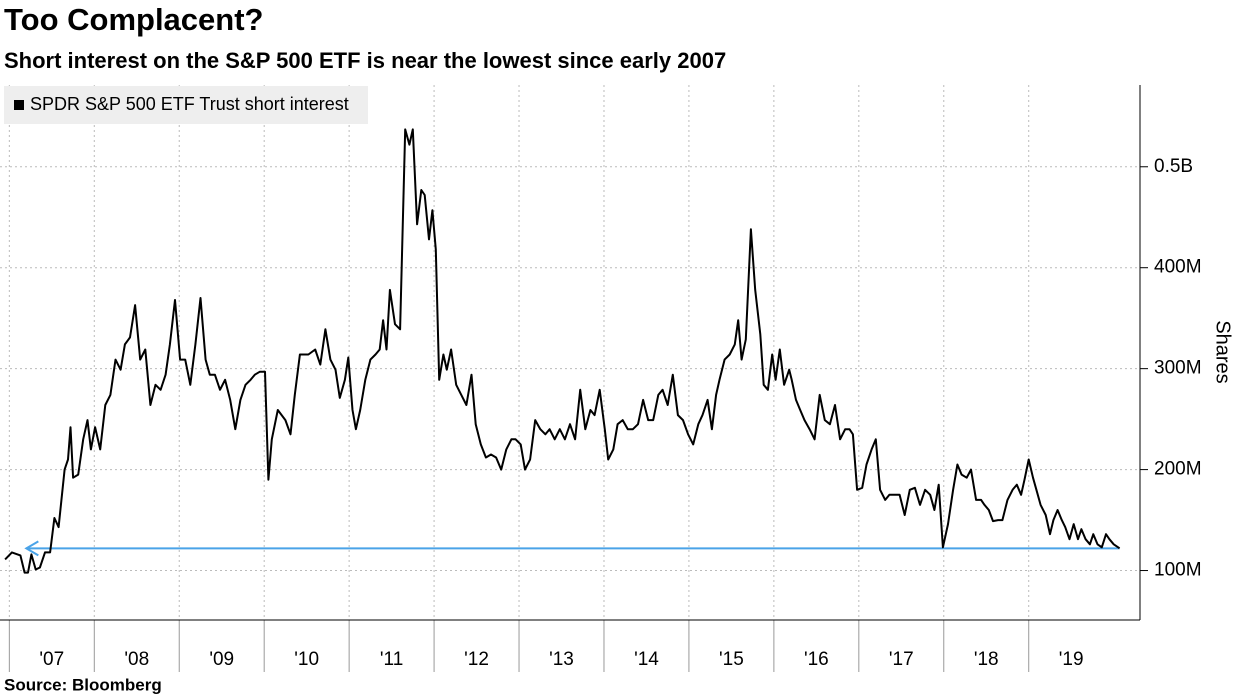  What do you see at coordinates (51, 659) in the screenshot?
I see `x-tick-label: '07` at bounding box center [51, 659].